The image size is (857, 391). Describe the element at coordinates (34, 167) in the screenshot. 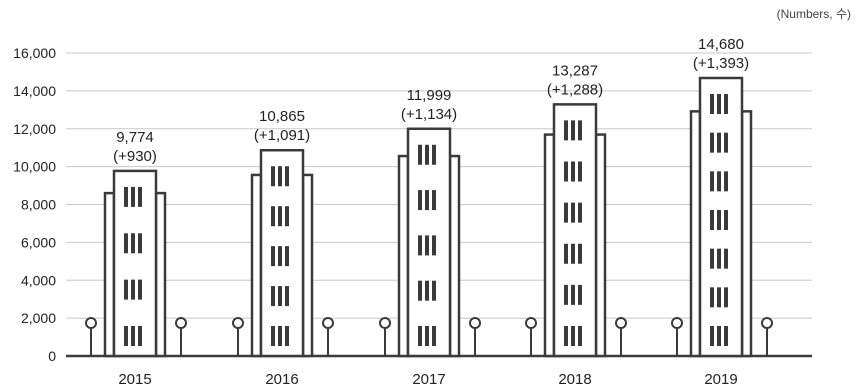

I see `y-tick-label: 10,000` at that location.